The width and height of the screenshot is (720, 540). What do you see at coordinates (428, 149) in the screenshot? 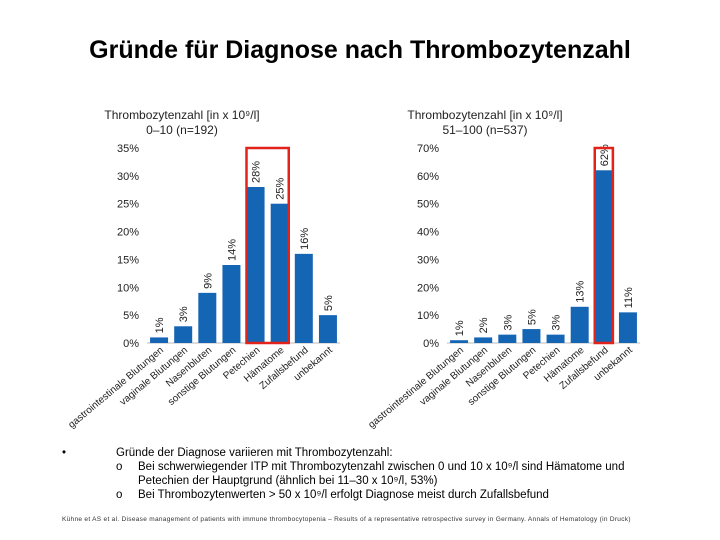
I see `y-tick-label: 70%` at bounding box center [428, 149].